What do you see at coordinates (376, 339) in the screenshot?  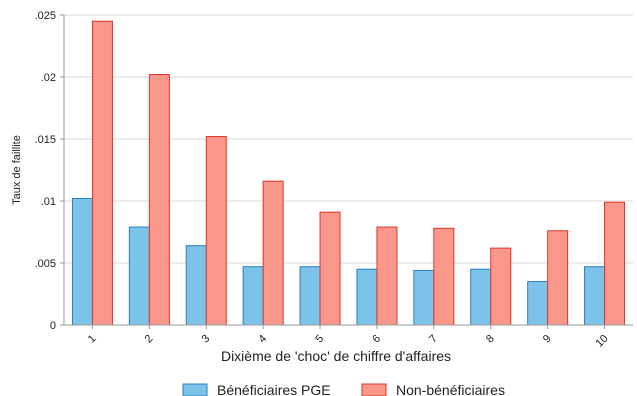 I see `x-tick-label: 6` at bounding box center [376, 339].